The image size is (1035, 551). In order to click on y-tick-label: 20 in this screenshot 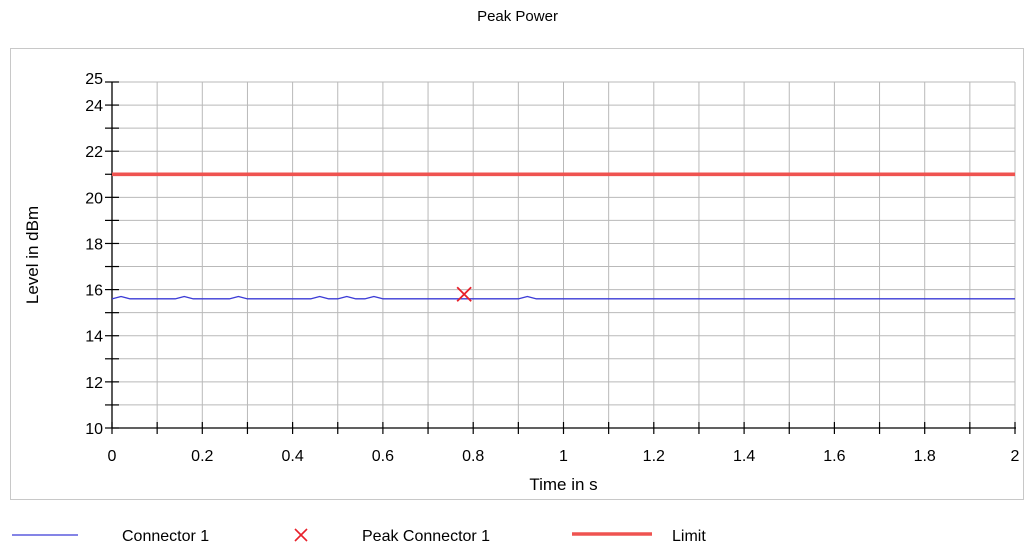, I will do `click(94, 198)`.